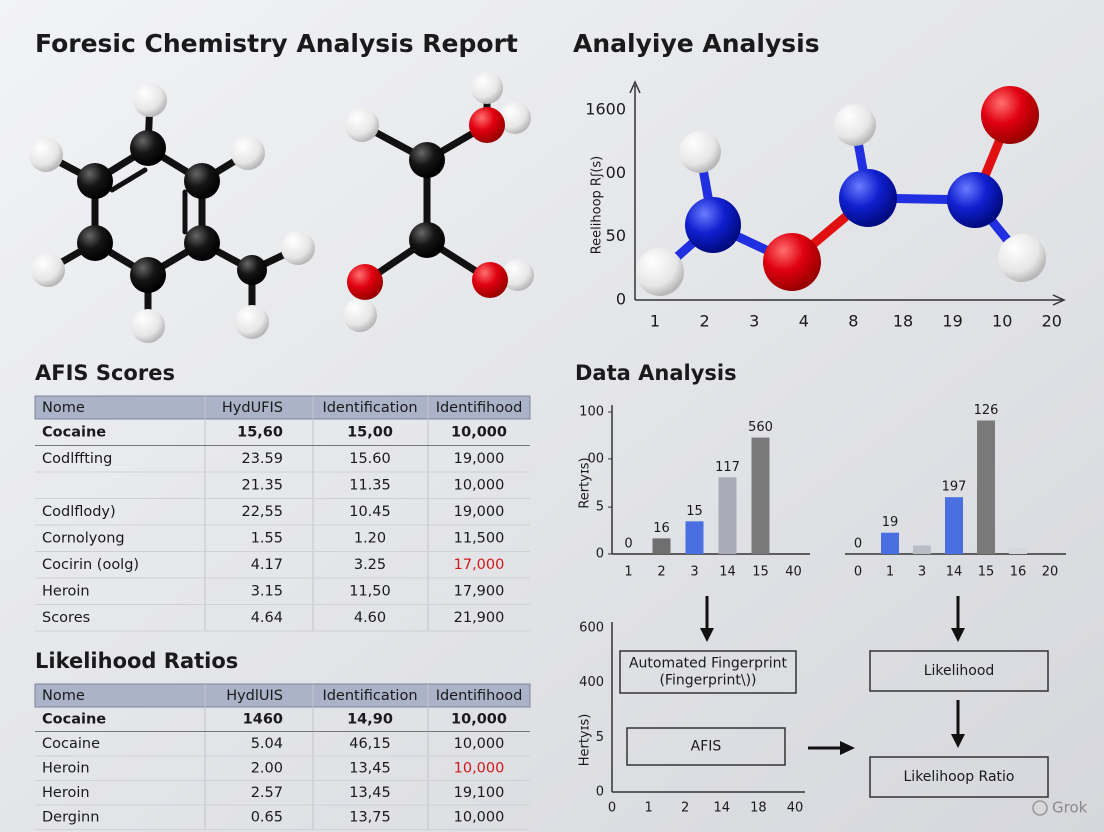 This screenshot has height=832, width=1104. I want to click on chart-title: Analyiye Analysis, so click(696, 43).